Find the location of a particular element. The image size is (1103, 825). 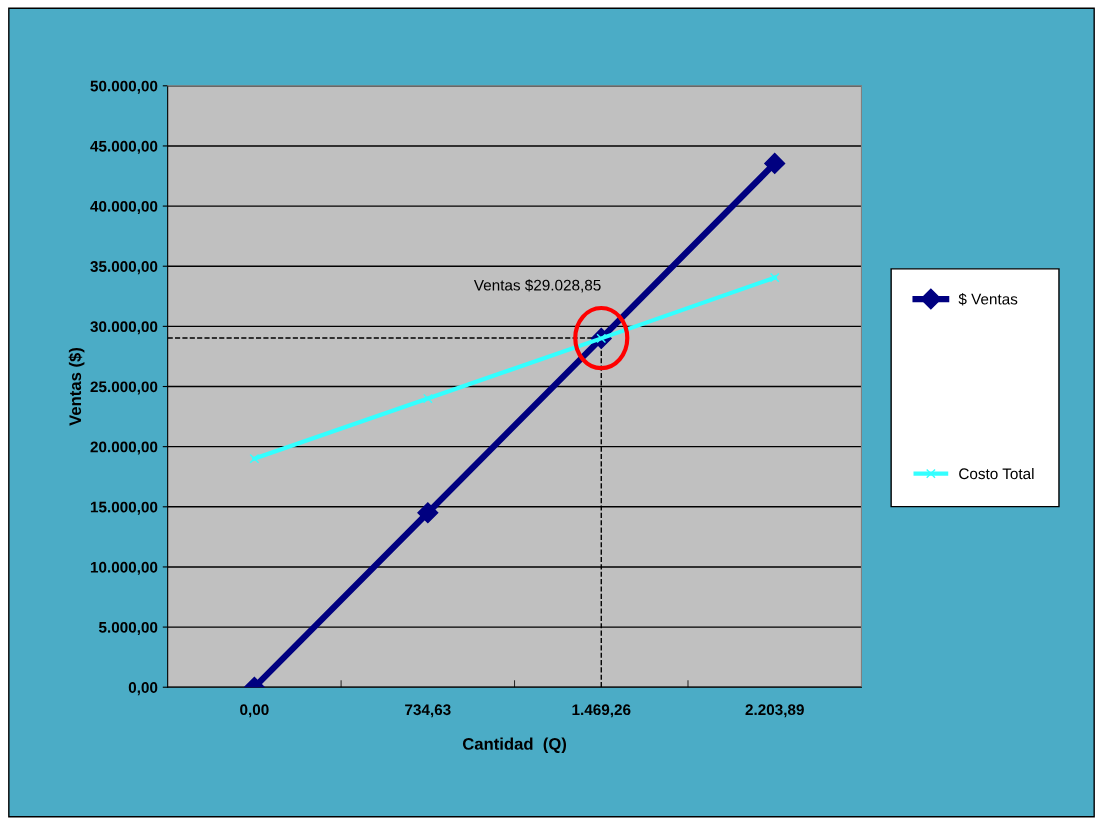

y-axis-title: Ventas ($) is located at coordinates (76, 386).